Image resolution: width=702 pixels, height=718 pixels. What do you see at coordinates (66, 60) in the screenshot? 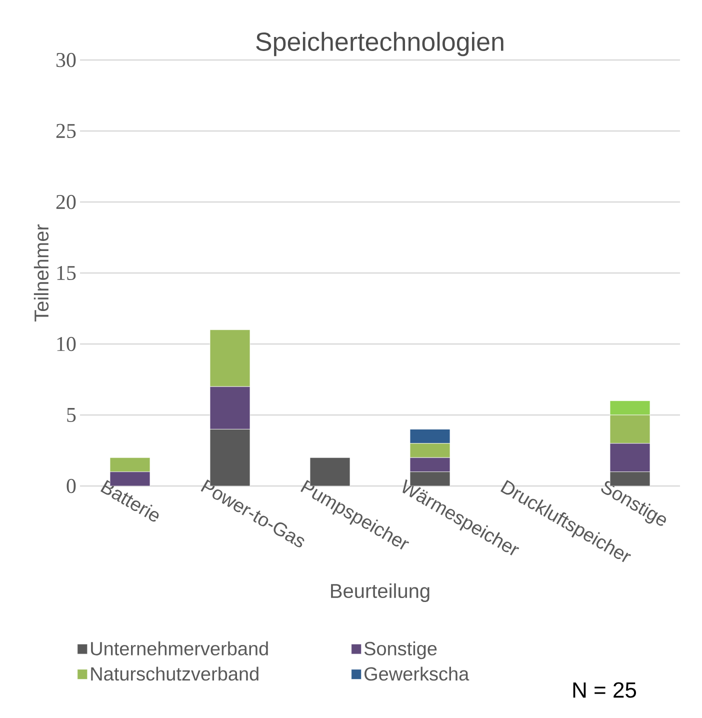
I see `y-tick-label: 30` at bounding box center [66, 60].